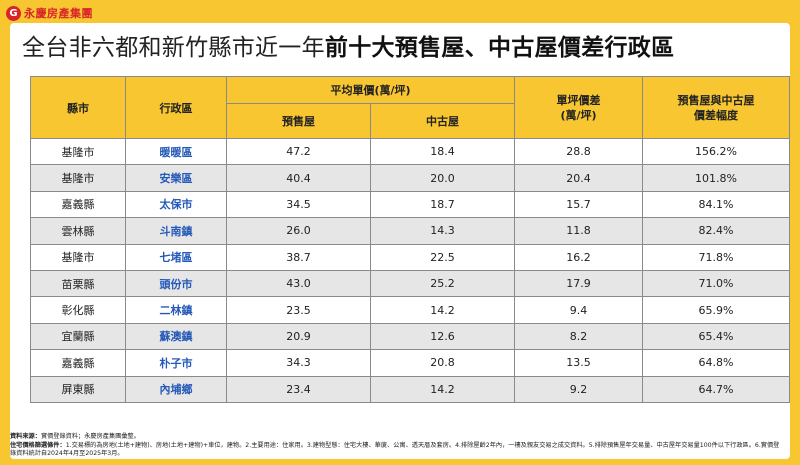  I want to click on cell-used: 25.2, so click(442, 283).